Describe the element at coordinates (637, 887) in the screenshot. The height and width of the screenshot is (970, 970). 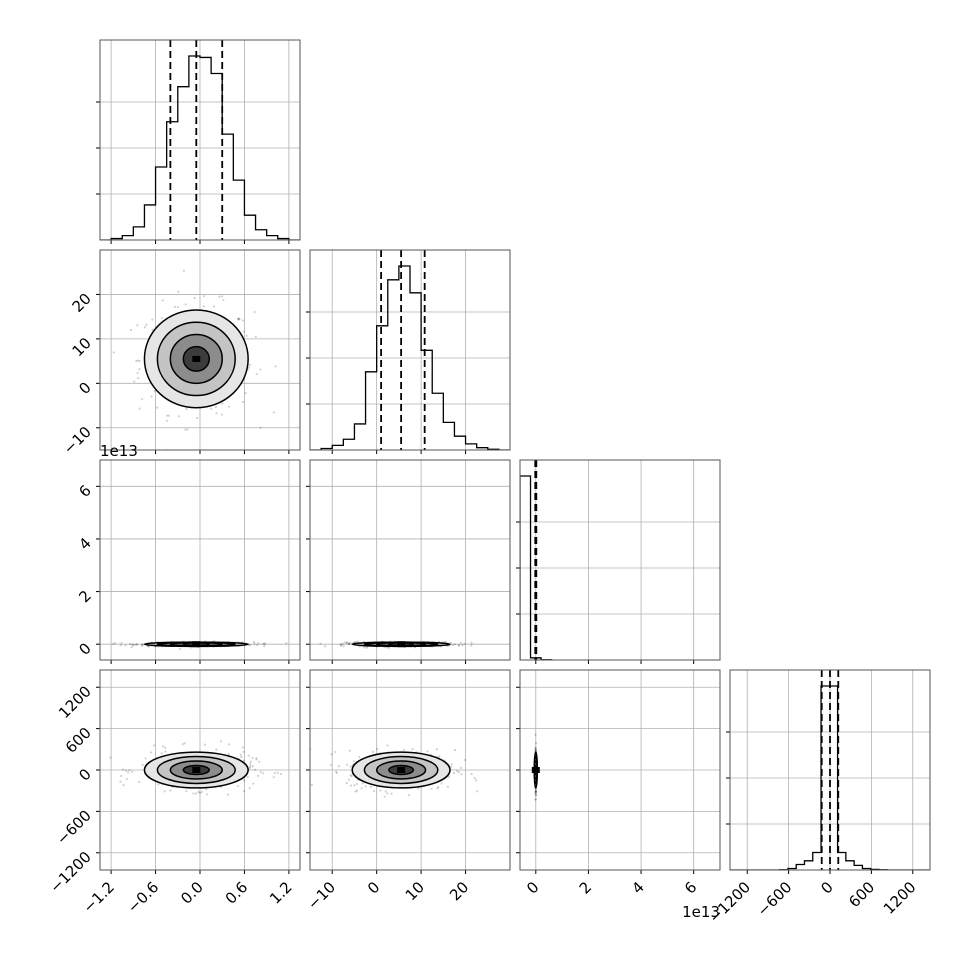
I see `x-tick-label: 4` at that location.